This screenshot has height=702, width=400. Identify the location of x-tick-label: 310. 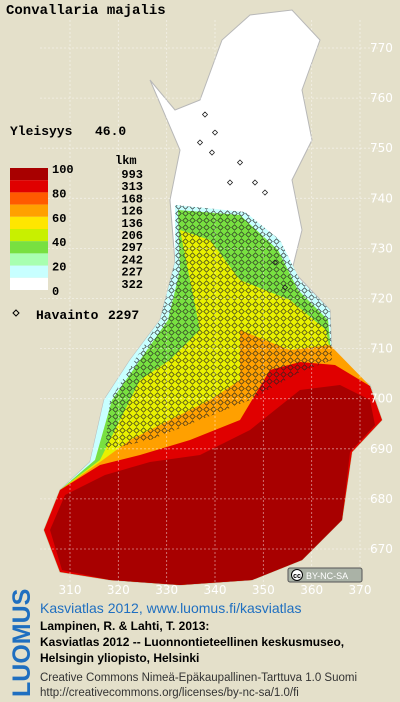
(70, 590).